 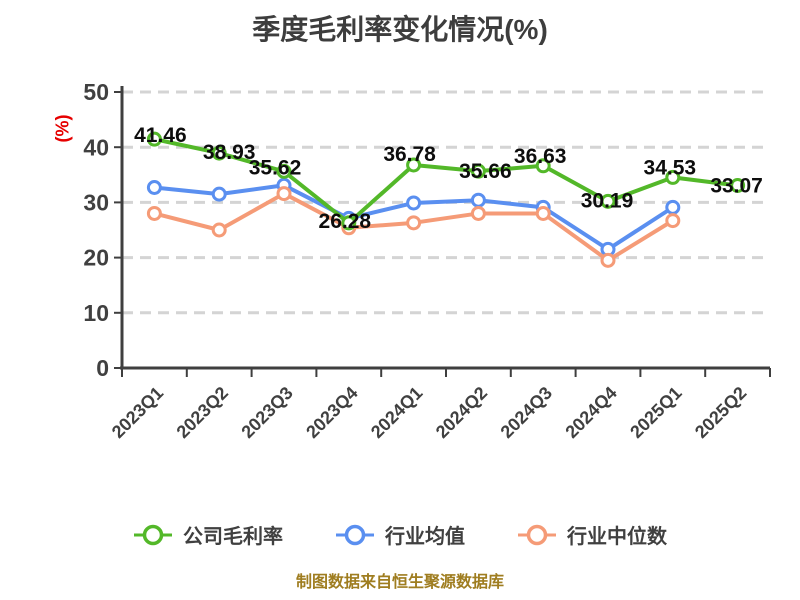 What do you see at coordinates (446, 181) in the screenshot?
I see `series-line-公司毛利率` at bounding box center [446, 181].